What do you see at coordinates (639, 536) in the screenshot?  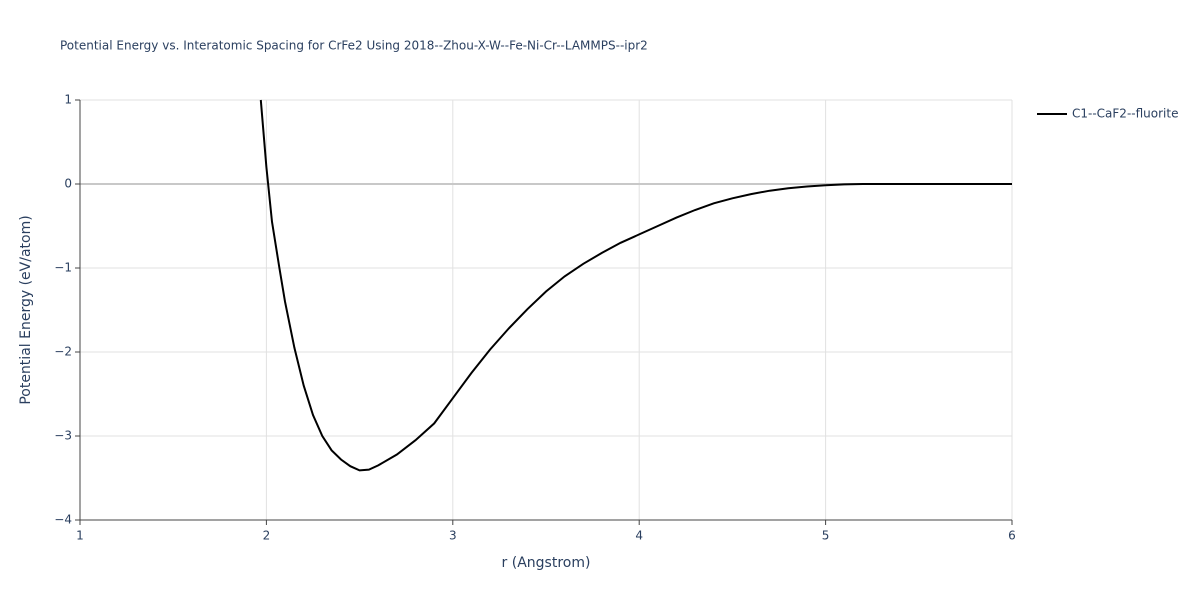 I see `x-tick-label: 4` at bounding box center [639, 536].